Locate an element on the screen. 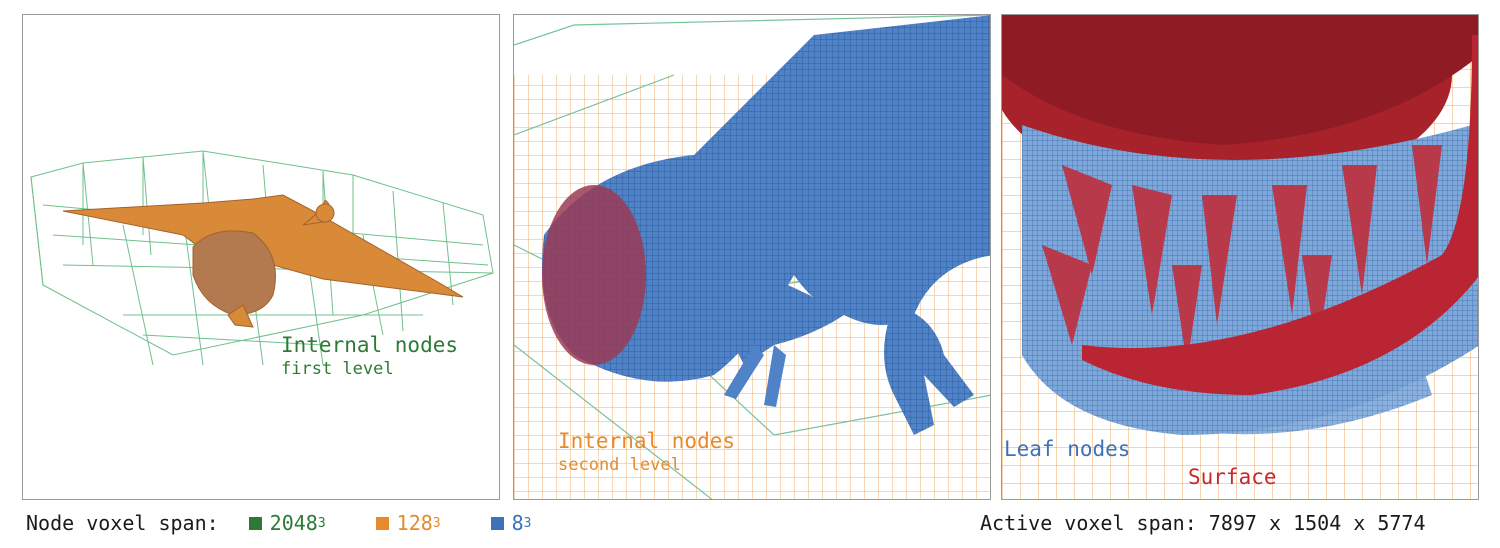 This screenshot has width=1500, height=548. first-level-render is located at coordinates (262, 258).